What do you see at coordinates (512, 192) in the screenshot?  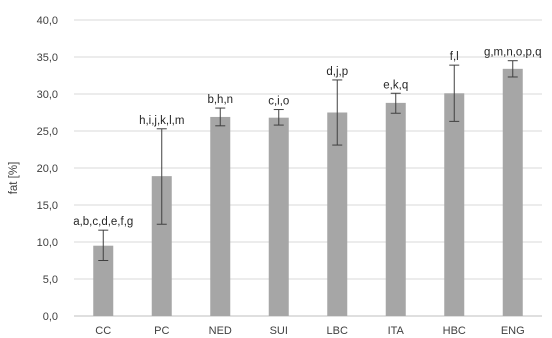 I see `bar-eng` at bounding box center [512, 192].